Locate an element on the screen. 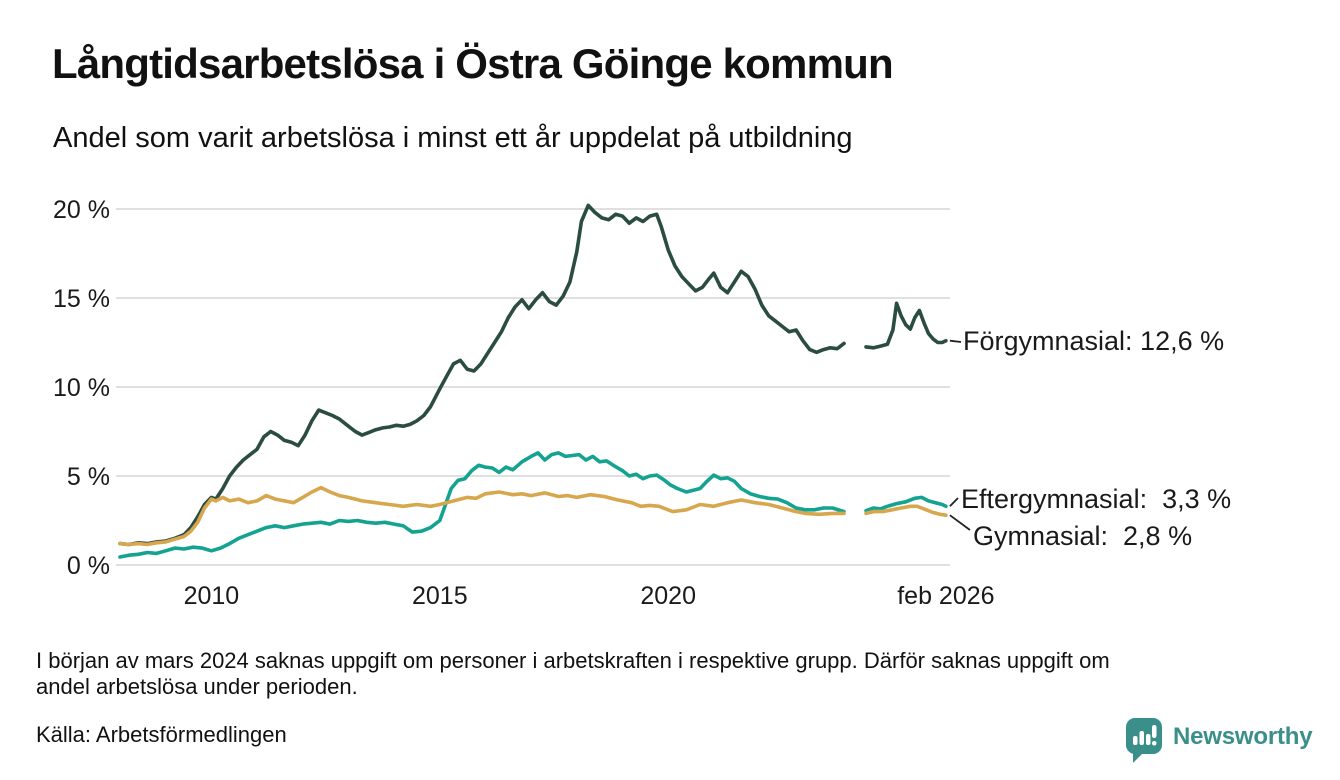  source-credit: Källa: Arbetsförmedlingen is located at coordinates (161, 734).